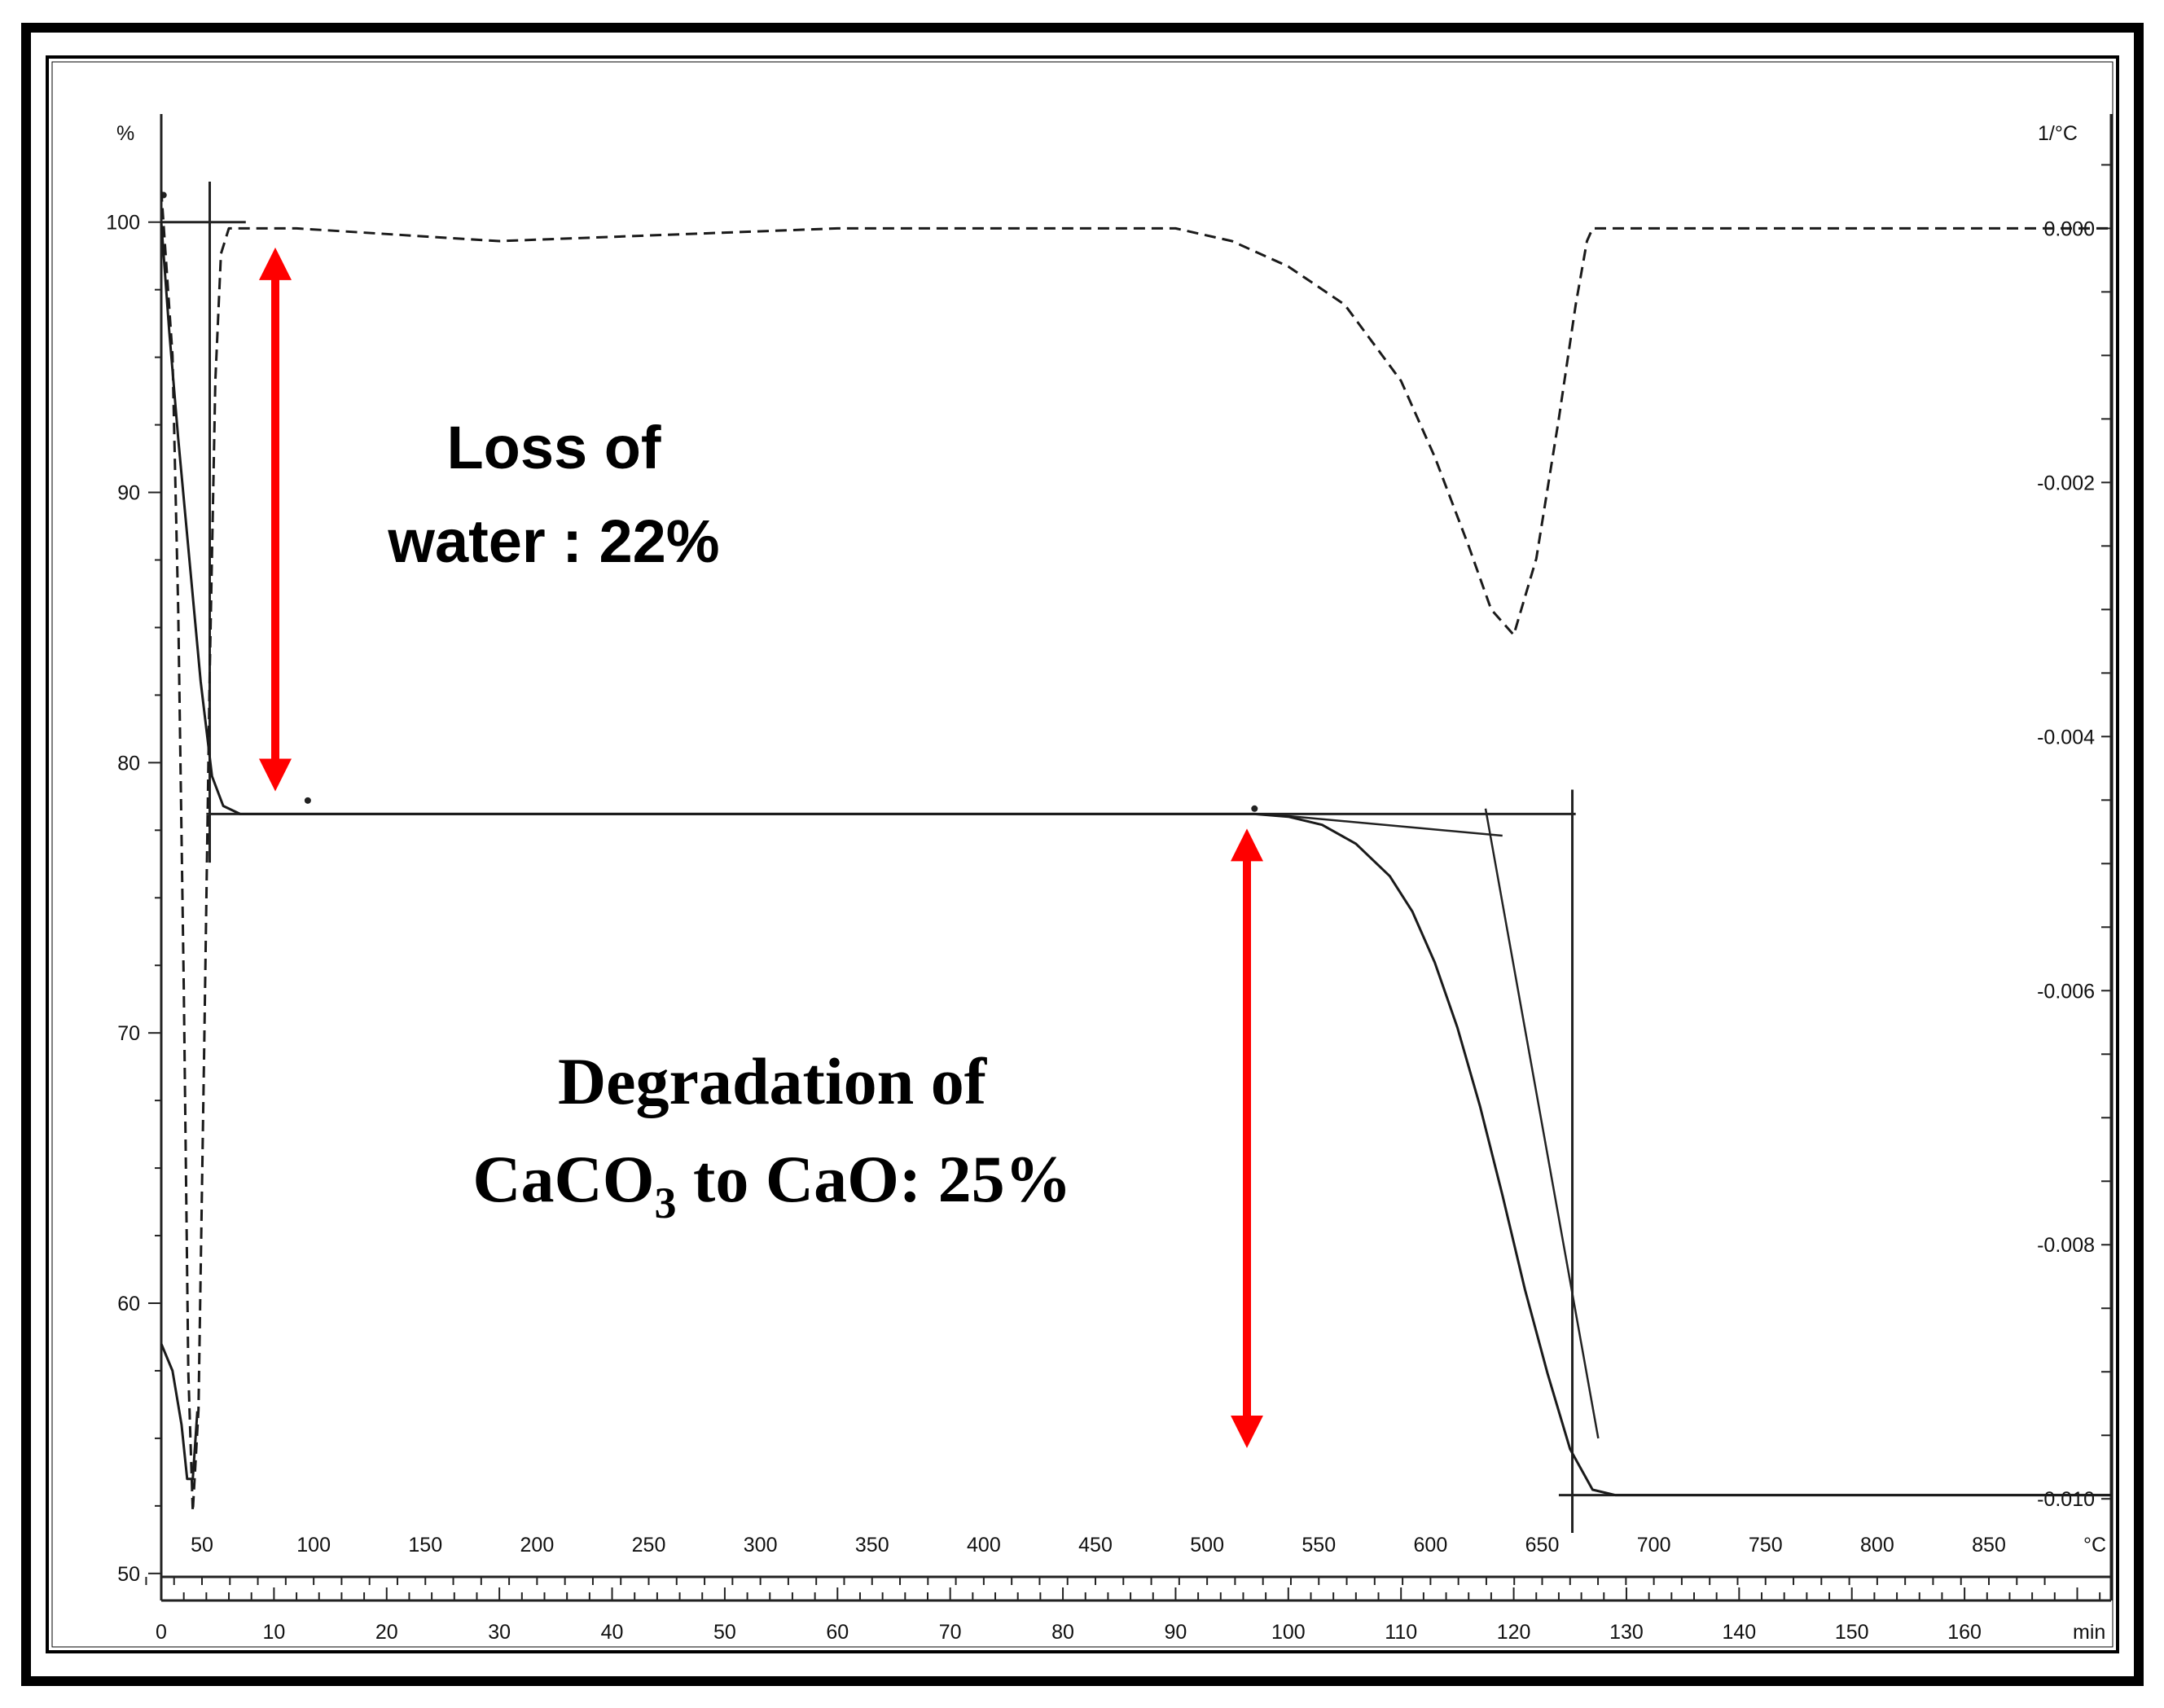 The image size is (2164, 1708). What do you see at coordinates (950, 1632) in the screenshot?
I see `time-tick-label: 70` at bounding box center [950, 1632].